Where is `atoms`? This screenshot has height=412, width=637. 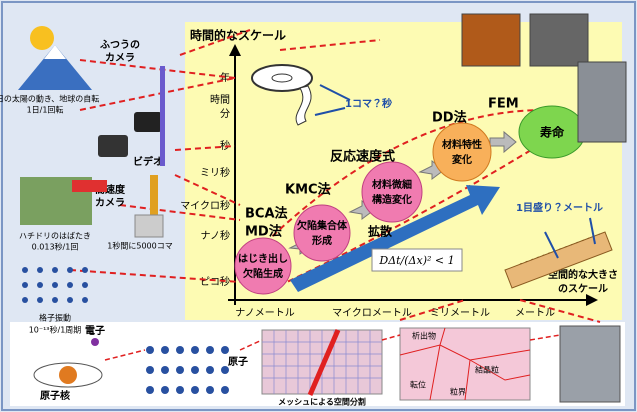
atoms is located at coordinates (187, 370).